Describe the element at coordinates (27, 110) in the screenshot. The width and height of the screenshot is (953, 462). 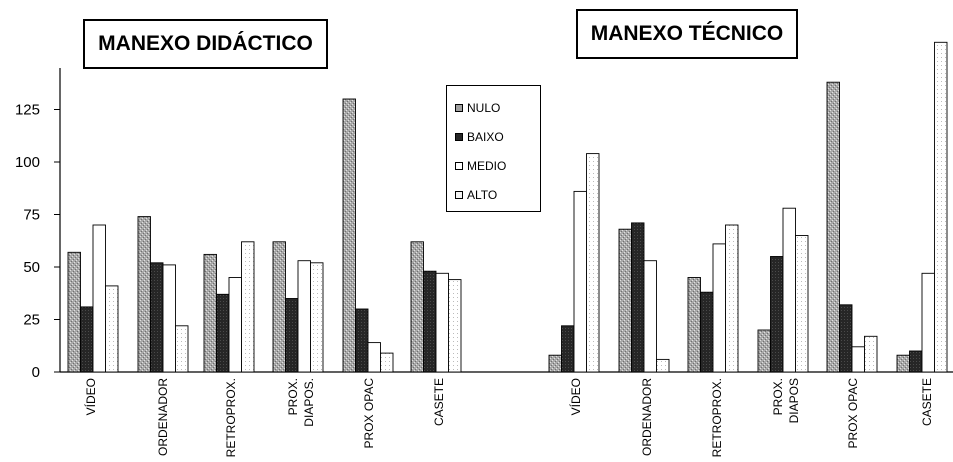
I see `y-tick-label: 125` at that location.